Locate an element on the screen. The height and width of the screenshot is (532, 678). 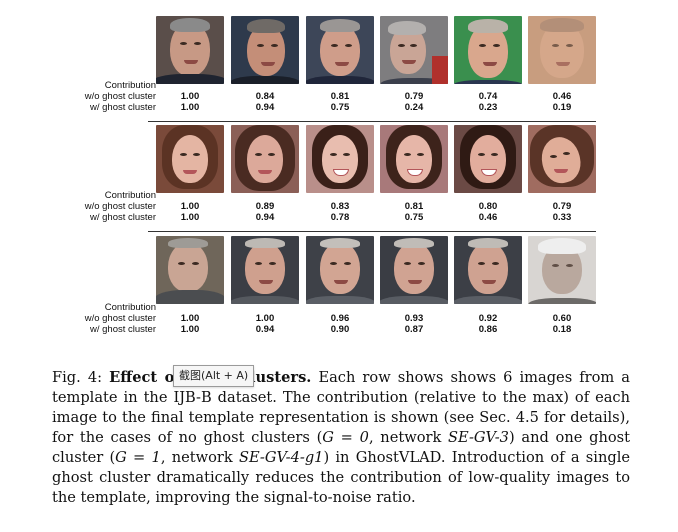
contribution-values: 0.46 0.19 is located at coordinates (562, 102).